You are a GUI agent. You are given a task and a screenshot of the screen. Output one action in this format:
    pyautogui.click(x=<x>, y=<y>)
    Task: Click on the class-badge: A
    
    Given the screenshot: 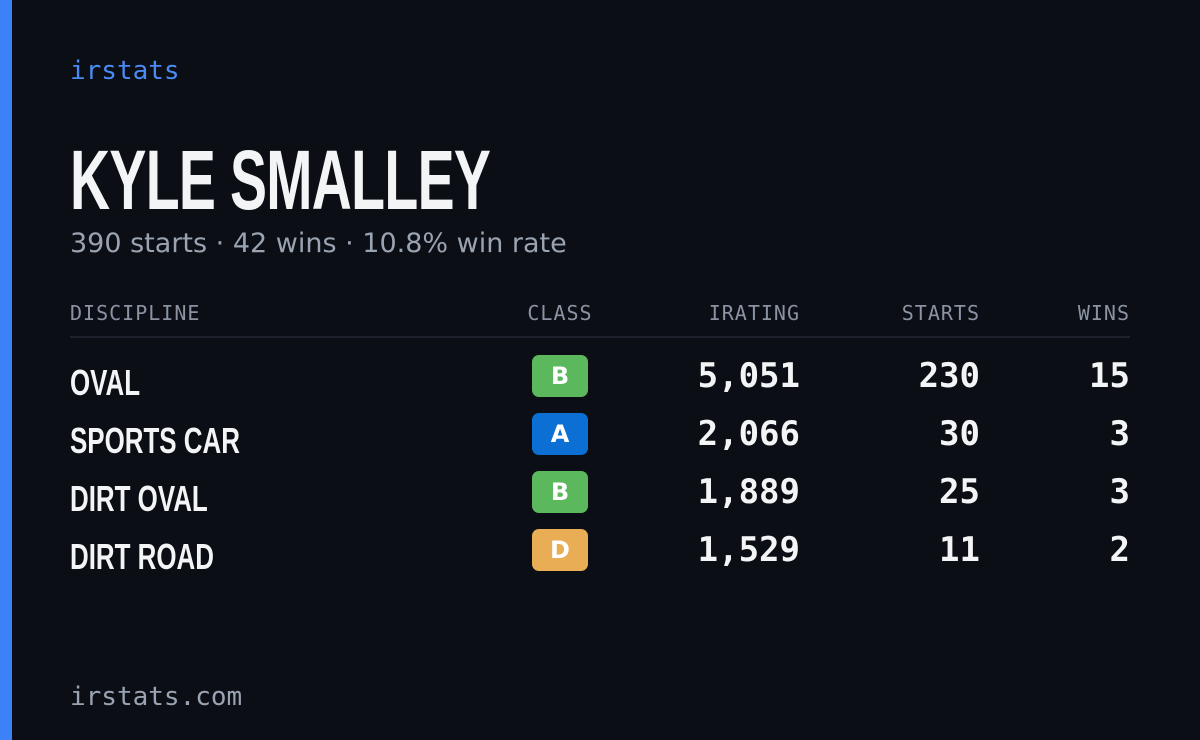 What is the action you would take?
    pyautogui.click(x=560, y=434)
    